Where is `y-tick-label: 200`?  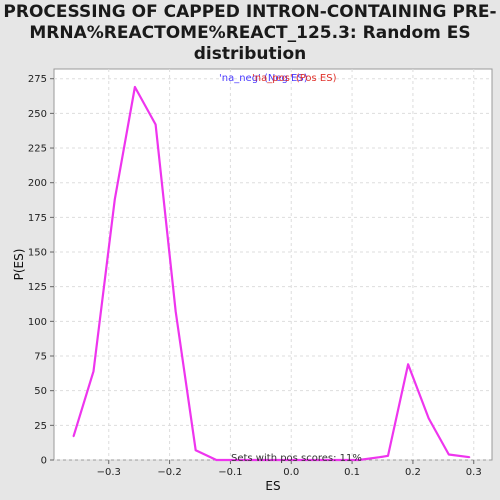
y-tick-label: 200 is located at coordinates (37, 183).